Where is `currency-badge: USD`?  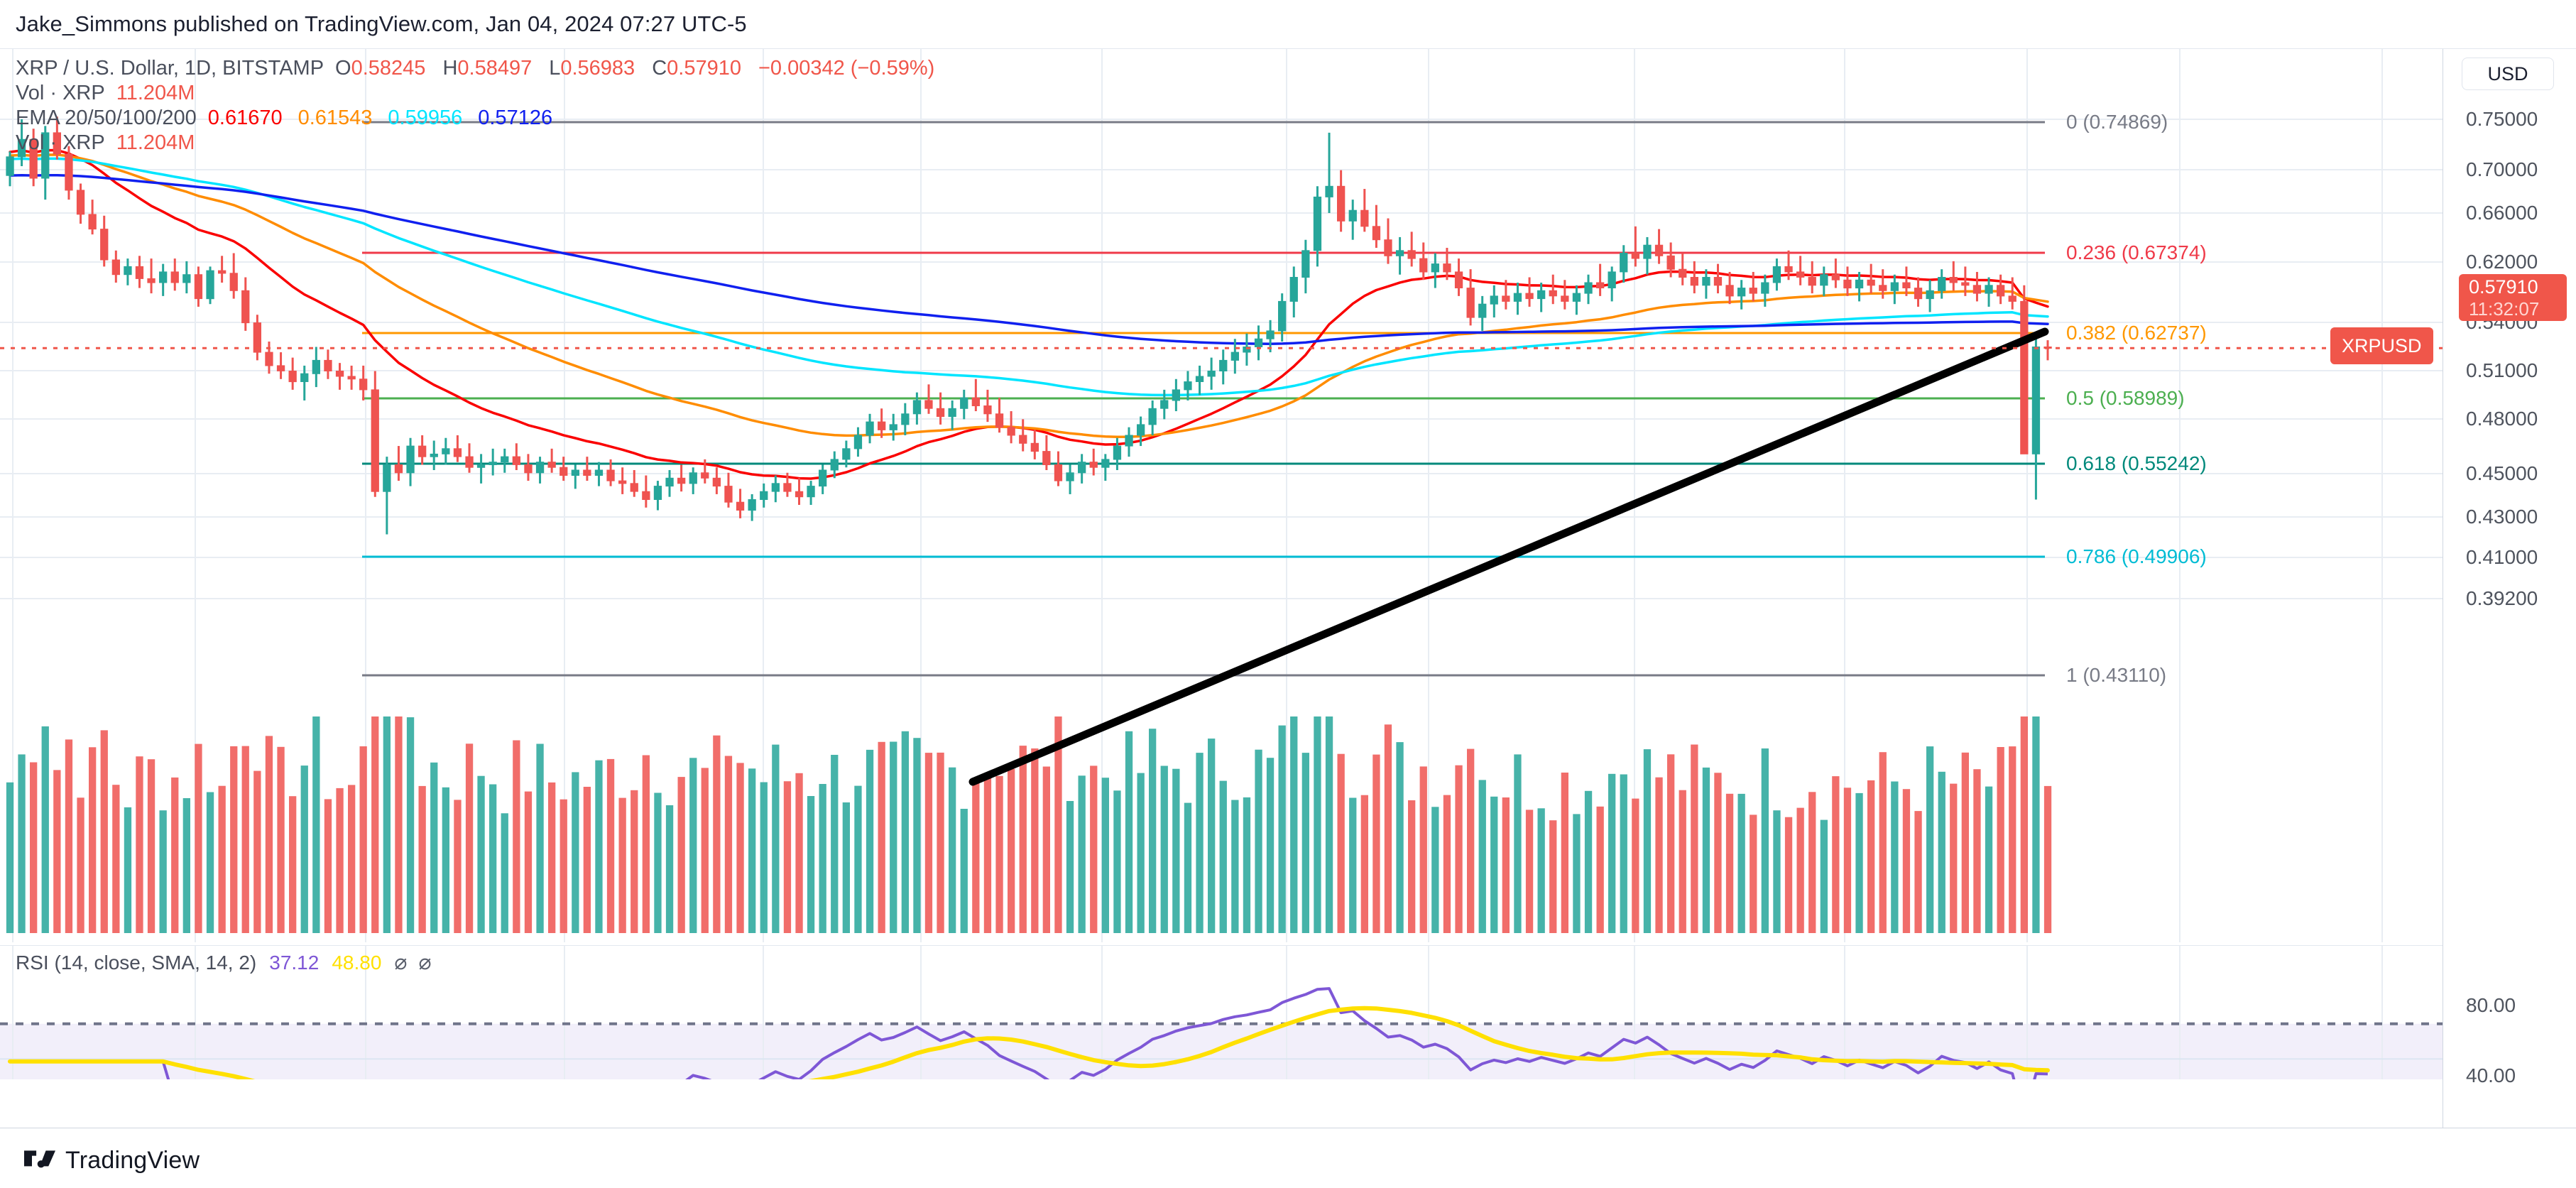
currency-badge: USD is located at coordinates (2508, 74).